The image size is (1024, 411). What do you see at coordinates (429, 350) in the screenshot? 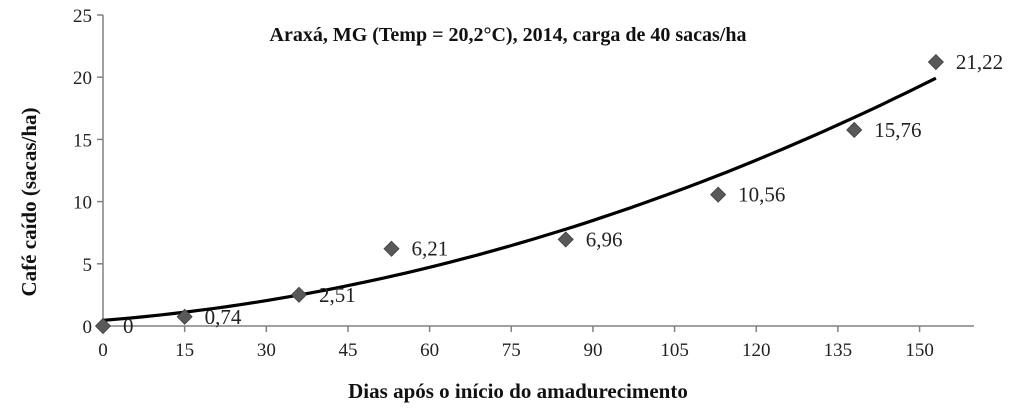
I see `x-tick-label: 60` at bounding box center [429, 350].